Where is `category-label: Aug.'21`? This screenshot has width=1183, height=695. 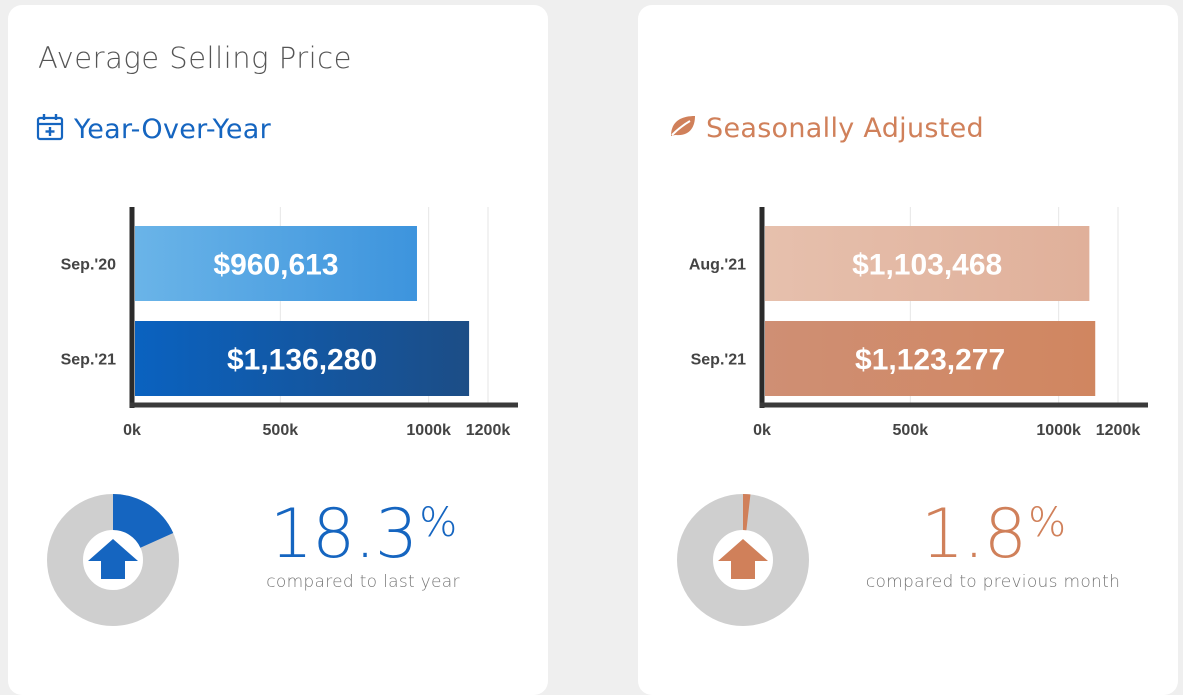
category-label: Aug.'21 is located at coordinates (717, 265).